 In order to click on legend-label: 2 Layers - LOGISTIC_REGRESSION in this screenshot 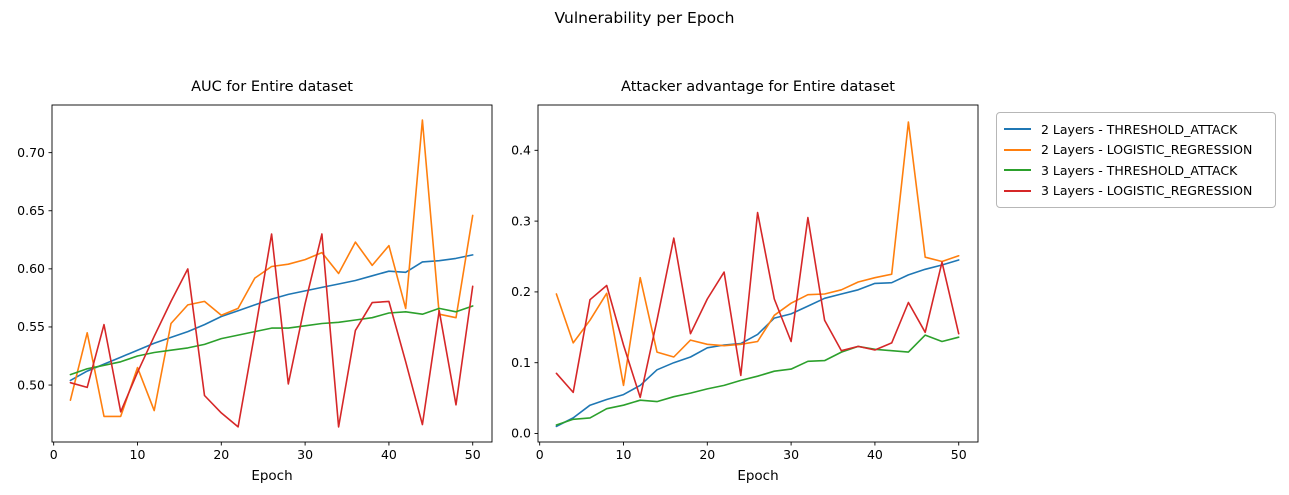, I will do `click(1147, 150)`.